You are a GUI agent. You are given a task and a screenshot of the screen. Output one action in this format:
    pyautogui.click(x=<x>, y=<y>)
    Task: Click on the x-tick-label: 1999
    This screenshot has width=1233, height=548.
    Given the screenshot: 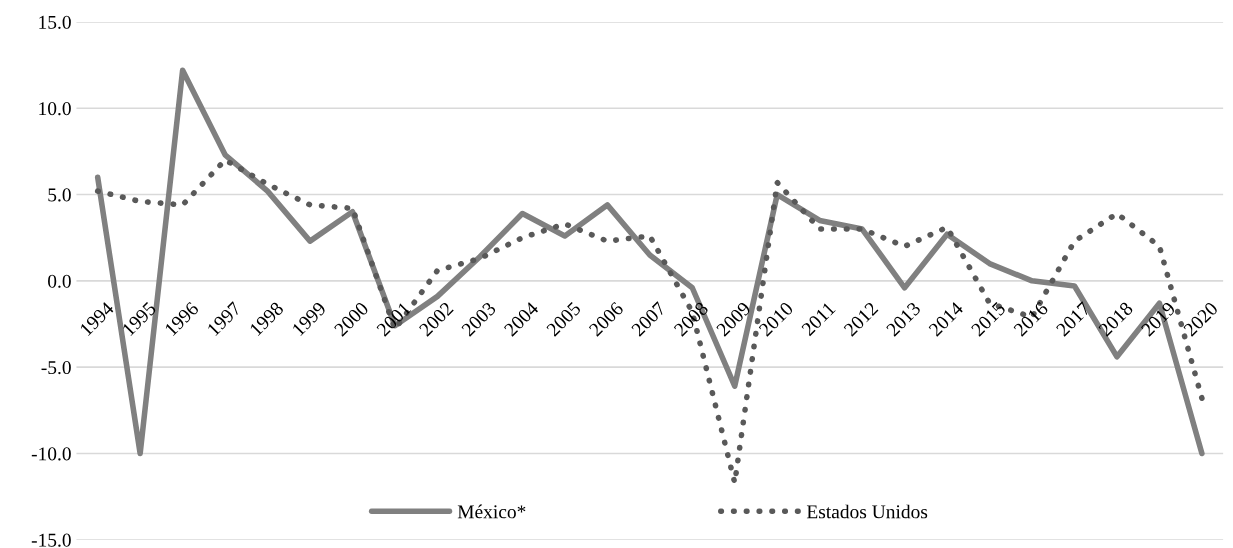 What is the action you would take?
    pyautogui.click(x=309, y=319)
    